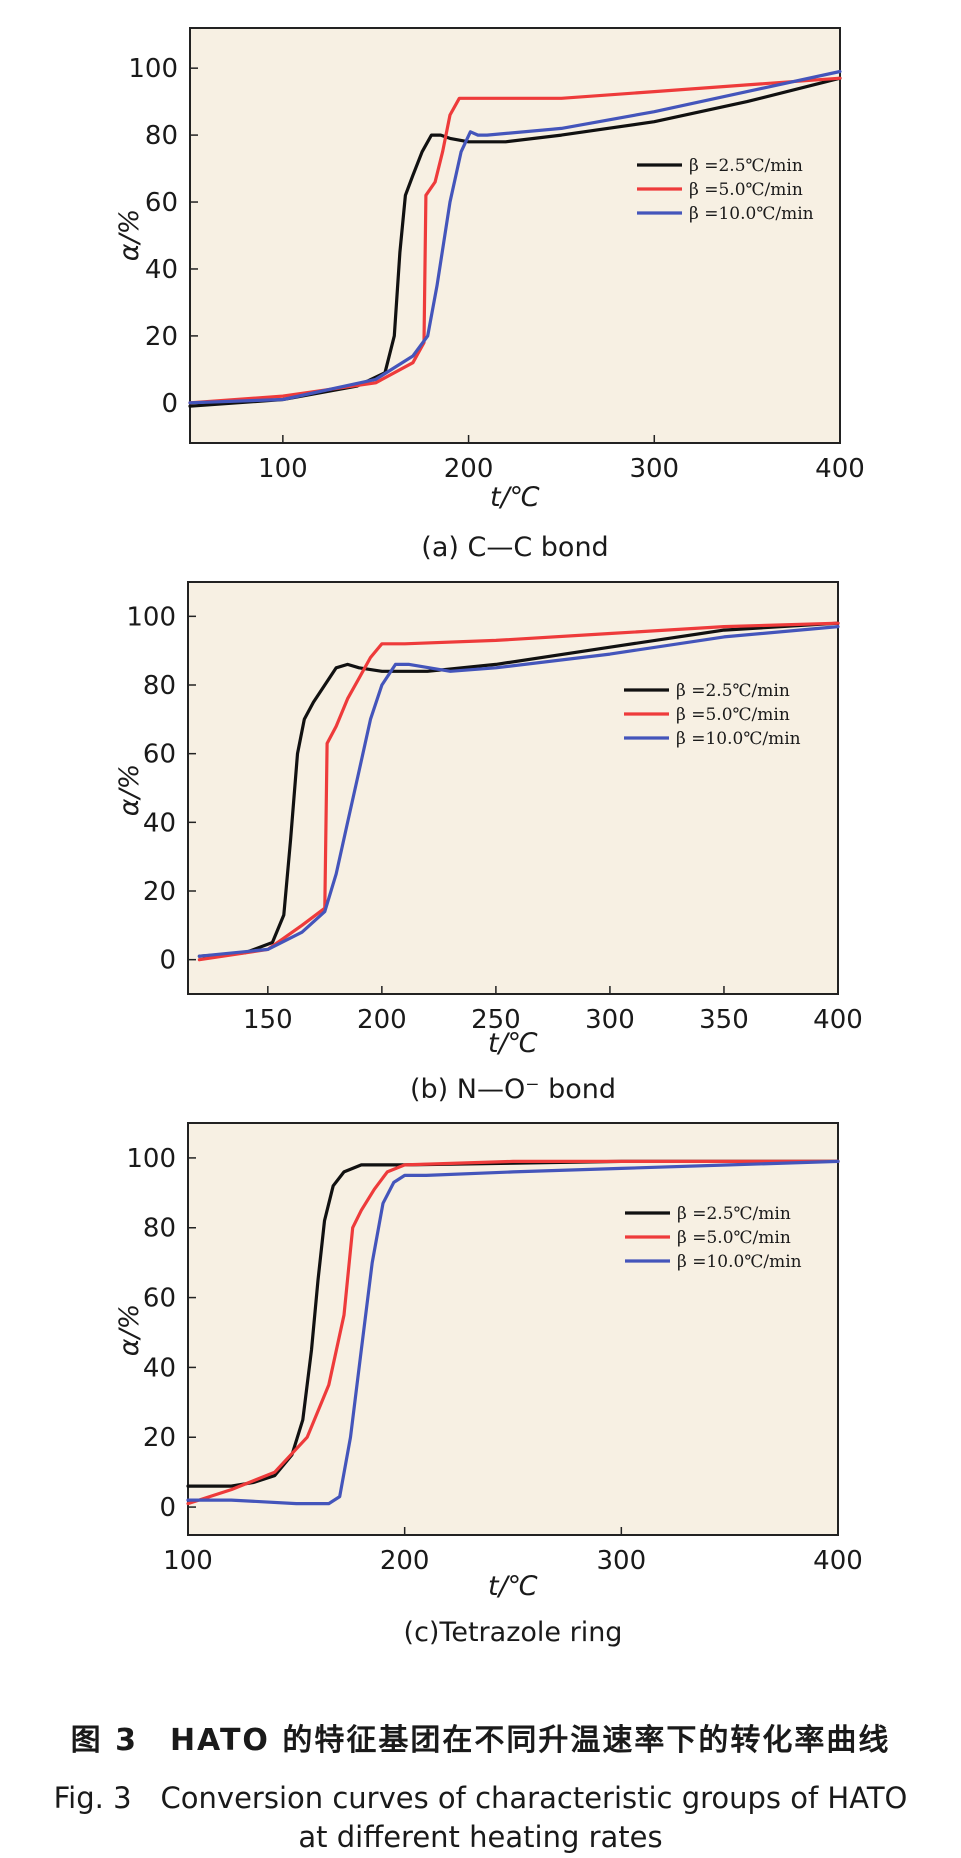 Image resolution: width=961 pixels, height=1858 pixels. What do you see at coordinates (496, 1020) in the screenshot?
I see `x-tick-label: 250` at bounding box center [496, 1020].